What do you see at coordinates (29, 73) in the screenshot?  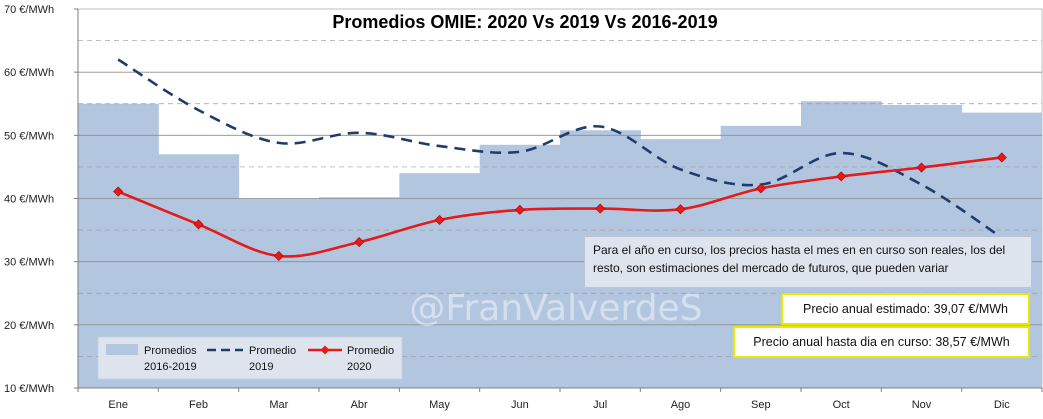 I see `y-tick-label: 60 €/MWh` at bounding box center [29, 73].